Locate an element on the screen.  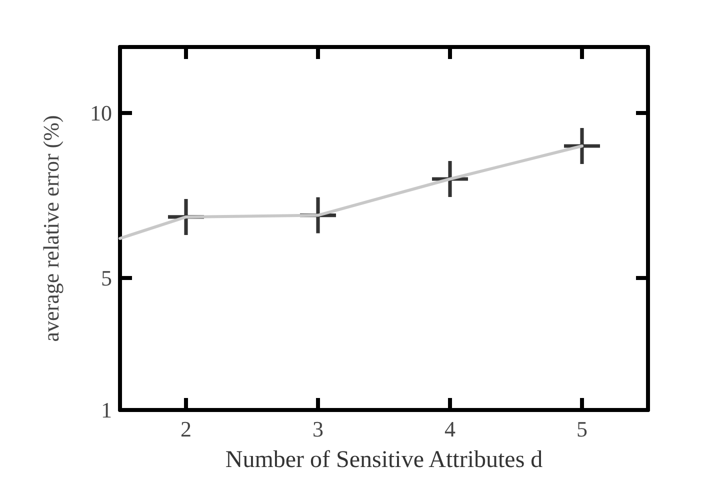
y-tick-label: 1 is located at coordinates (106, 410).